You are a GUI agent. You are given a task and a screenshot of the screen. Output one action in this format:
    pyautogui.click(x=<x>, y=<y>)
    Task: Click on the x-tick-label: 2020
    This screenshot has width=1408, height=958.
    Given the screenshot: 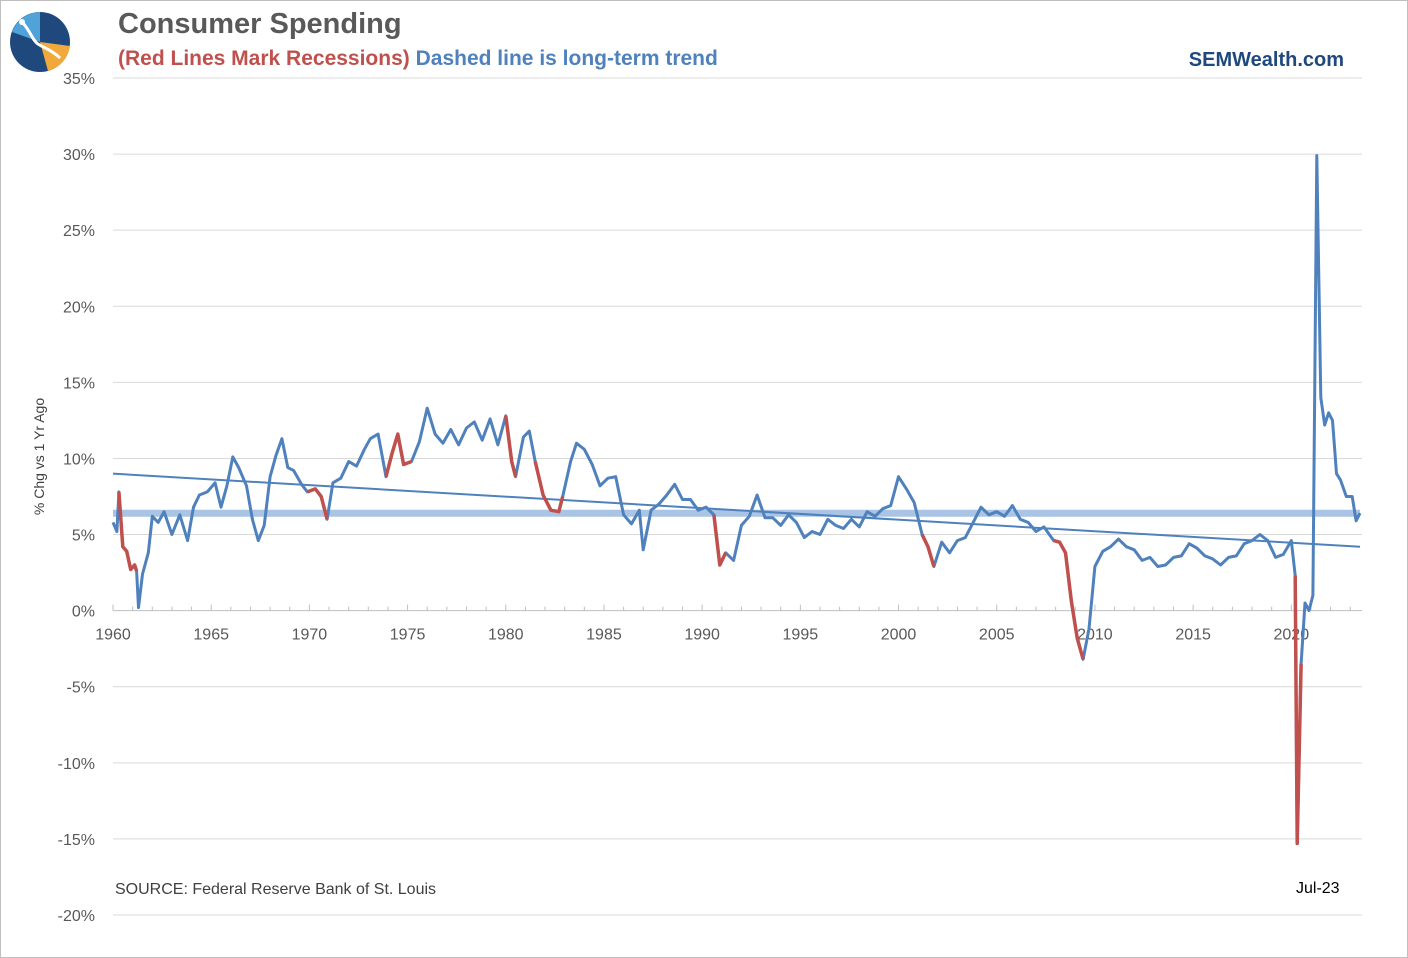 What is the action you would take?
    pyautogui.click(x=1292, y=635)
    